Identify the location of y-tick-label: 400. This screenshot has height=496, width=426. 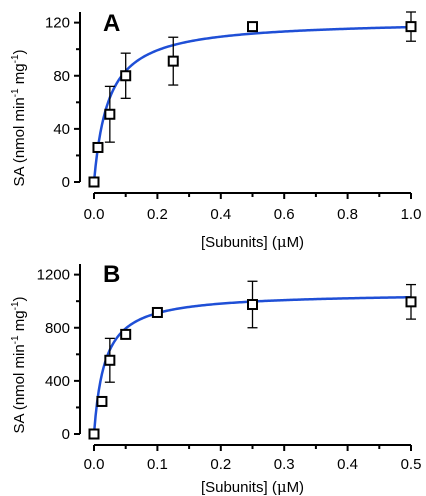
(57, 381).